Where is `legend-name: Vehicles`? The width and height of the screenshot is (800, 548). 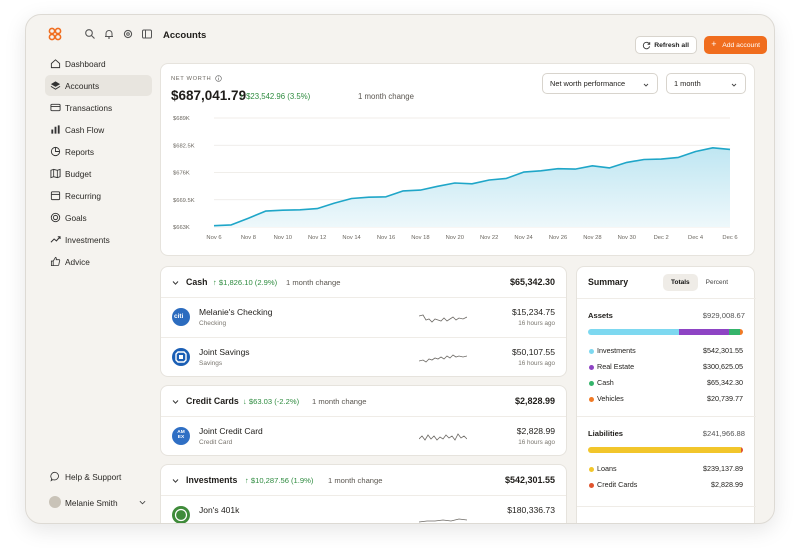
legend-name: Vehicles is located at coordinates (610, 398).